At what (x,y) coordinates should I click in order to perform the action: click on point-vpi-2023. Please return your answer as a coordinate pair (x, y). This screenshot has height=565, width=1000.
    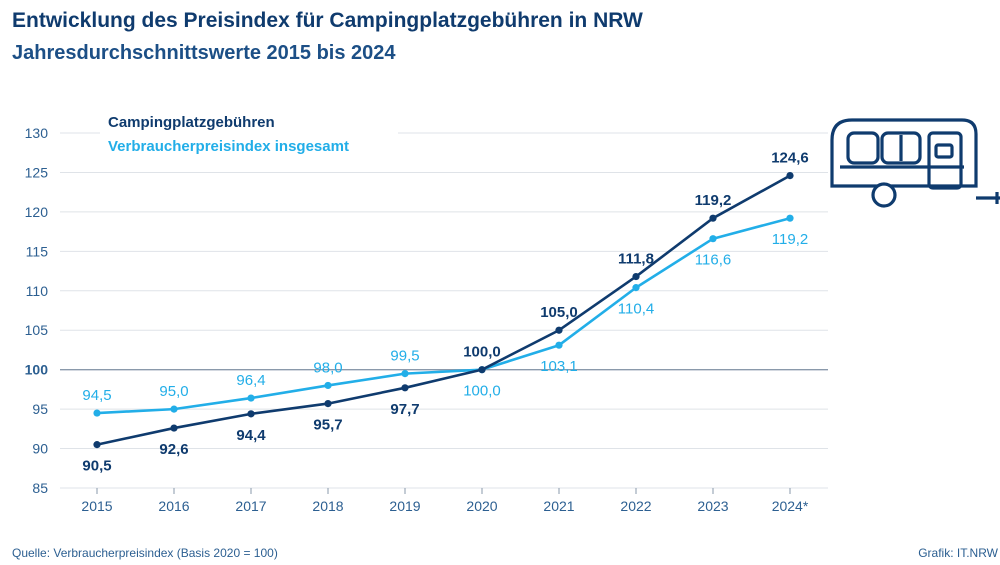
    Looking at the image, I should click on (713, 239).